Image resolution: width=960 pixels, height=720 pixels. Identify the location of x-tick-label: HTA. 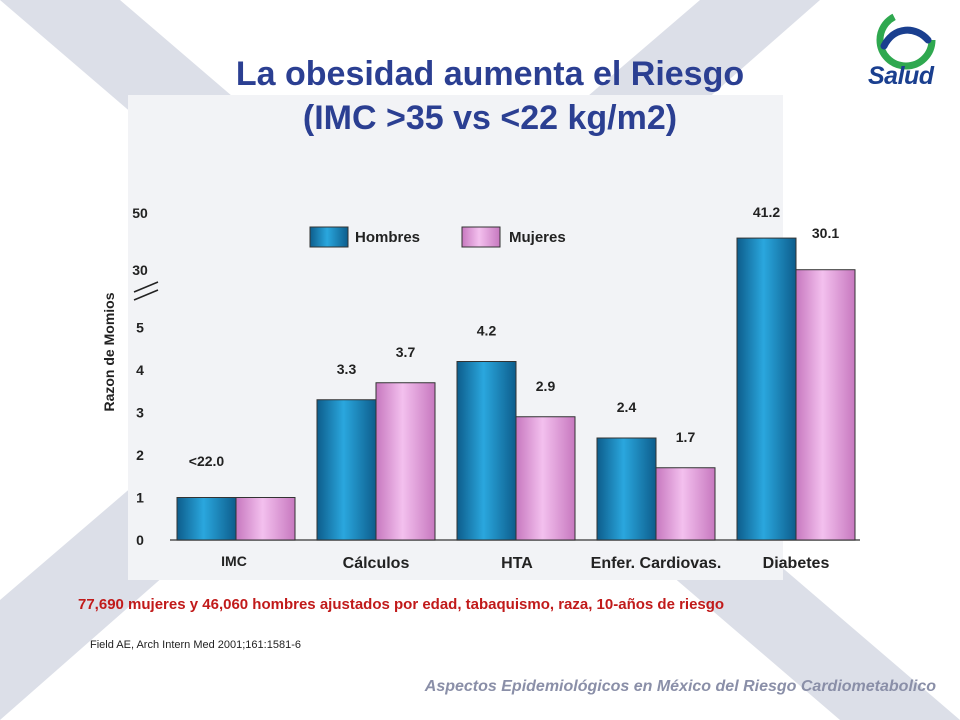
(517, 563).